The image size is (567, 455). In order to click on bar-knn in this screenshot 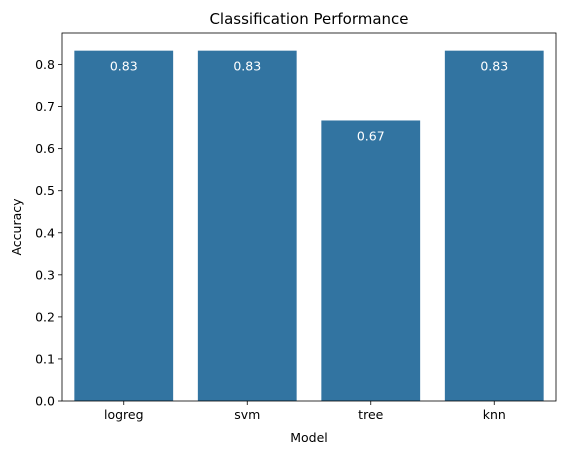, I will do `click(494, 225)`.